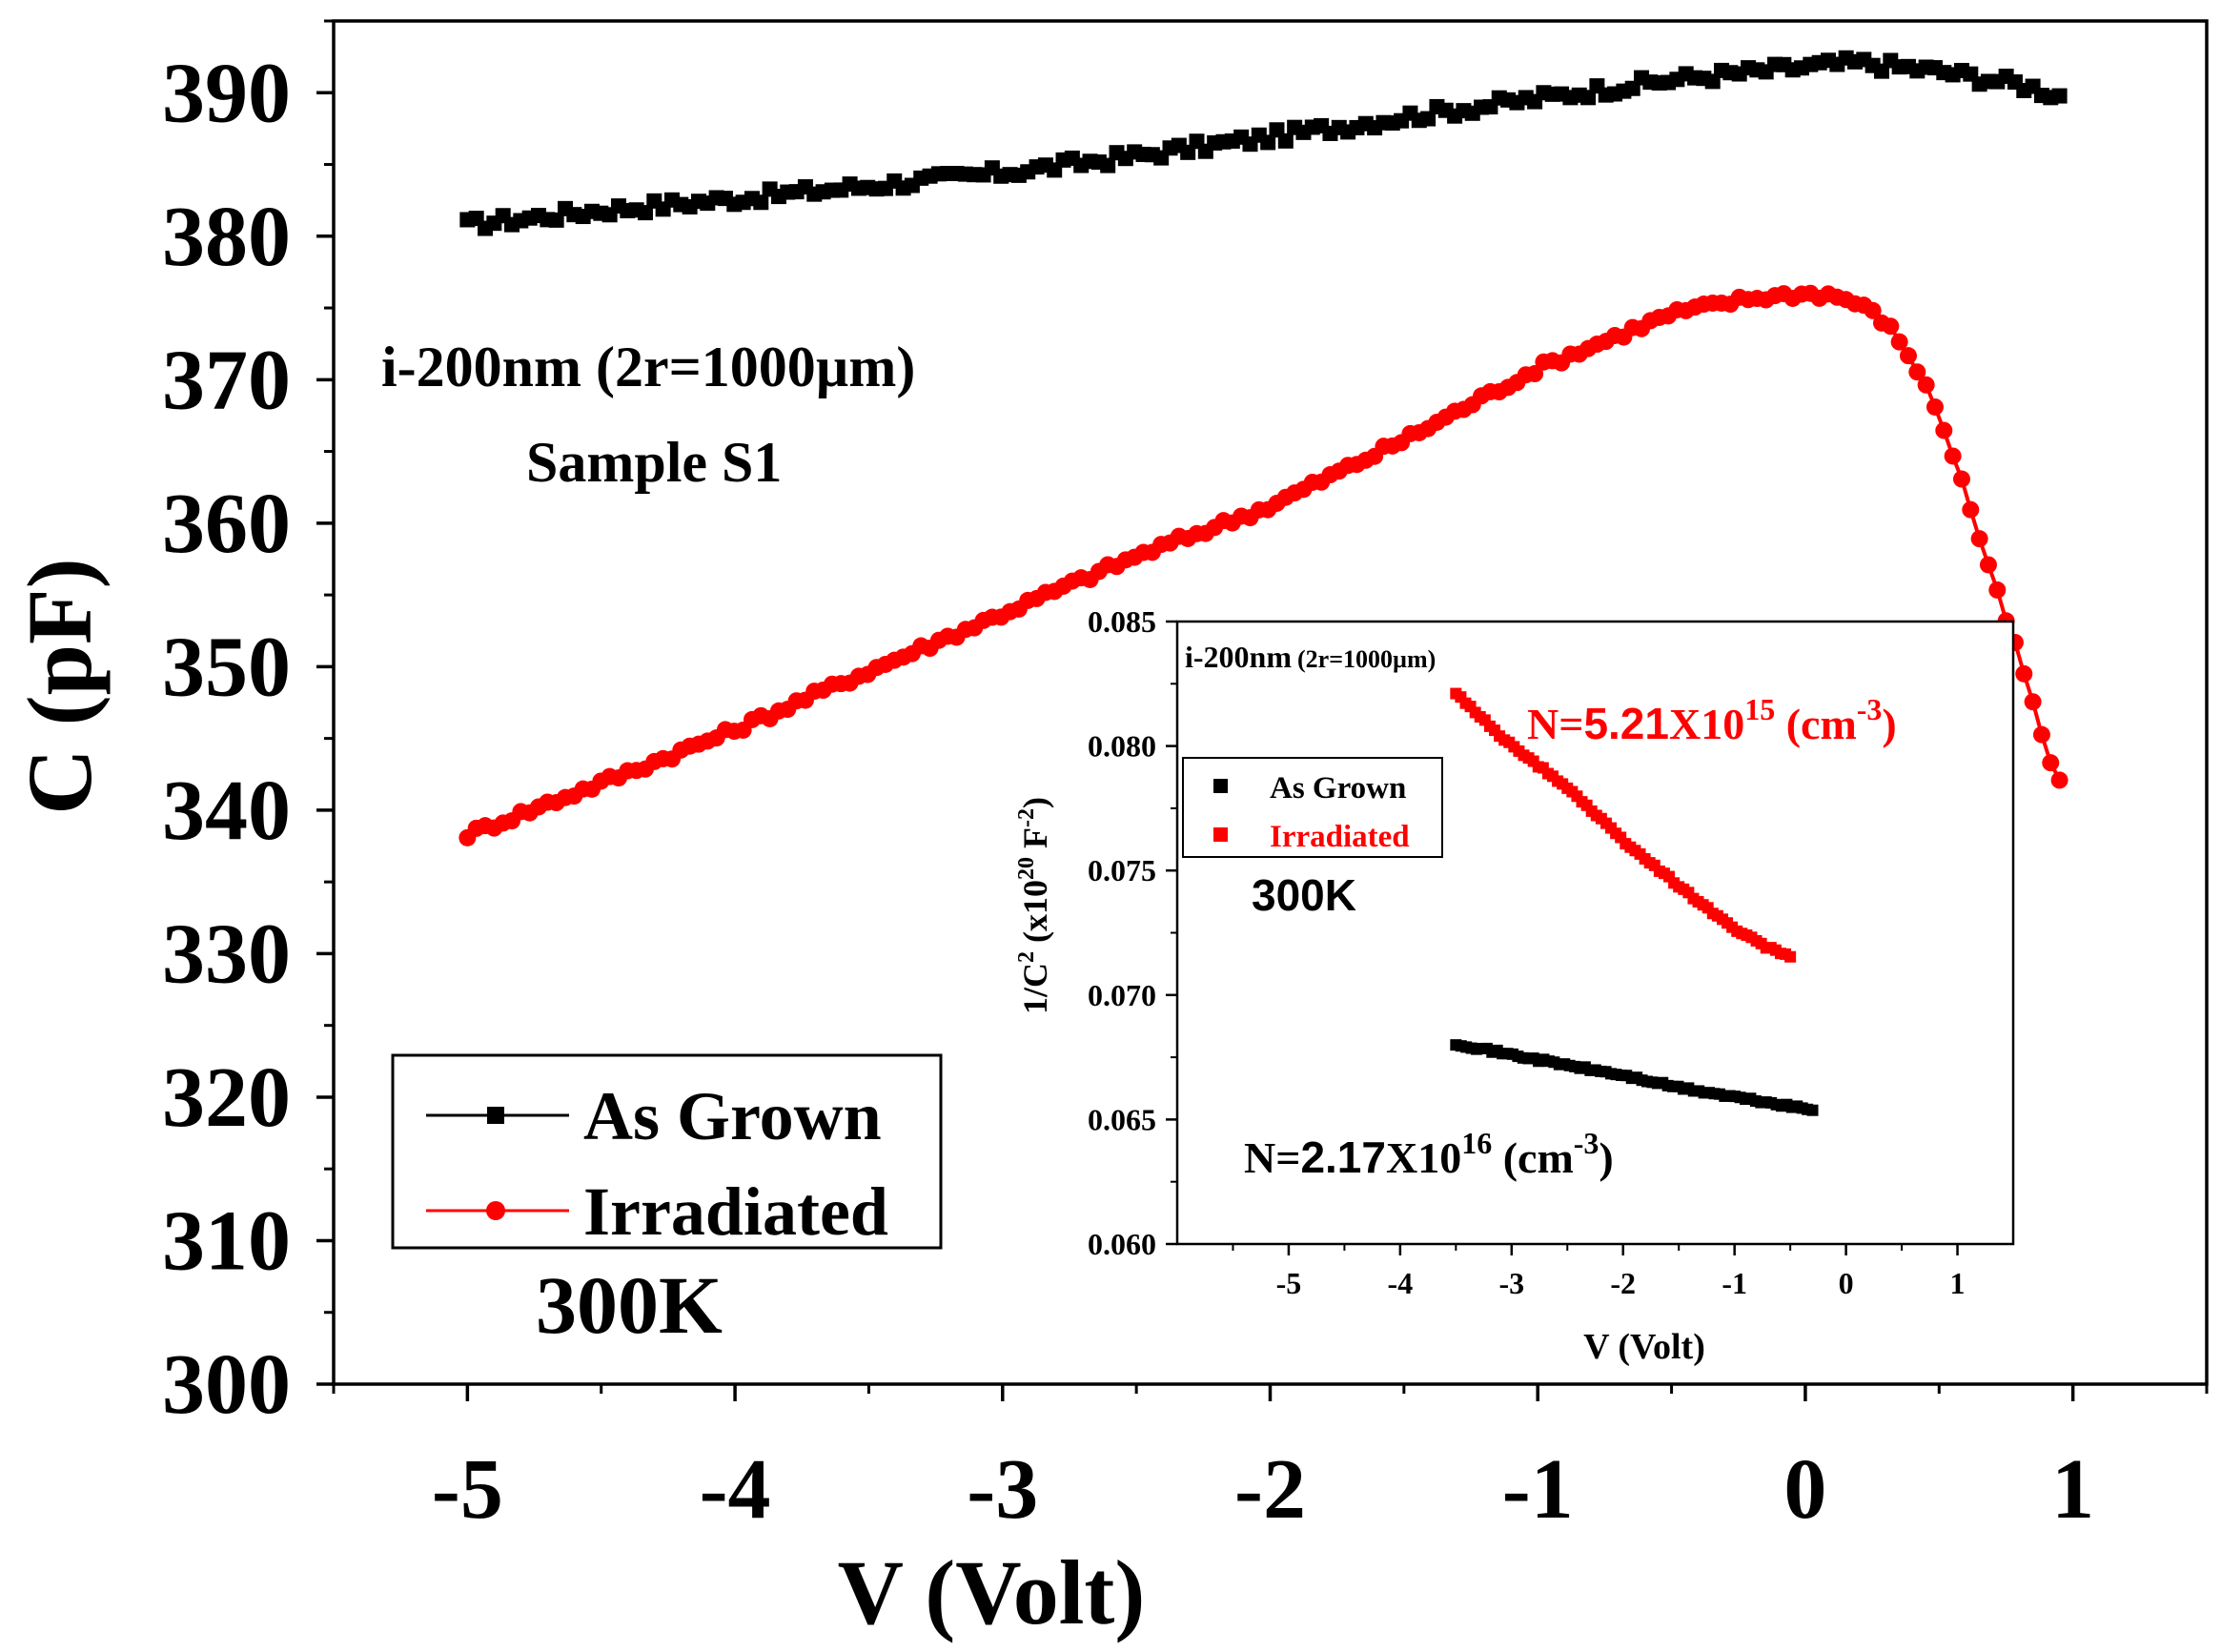 The image size is (2221, 1652). What do you see at coordinates (1035, 988) in the screenshot?
I see `inset-y-label-part: 1/C` at bounding box center [1035, 988].